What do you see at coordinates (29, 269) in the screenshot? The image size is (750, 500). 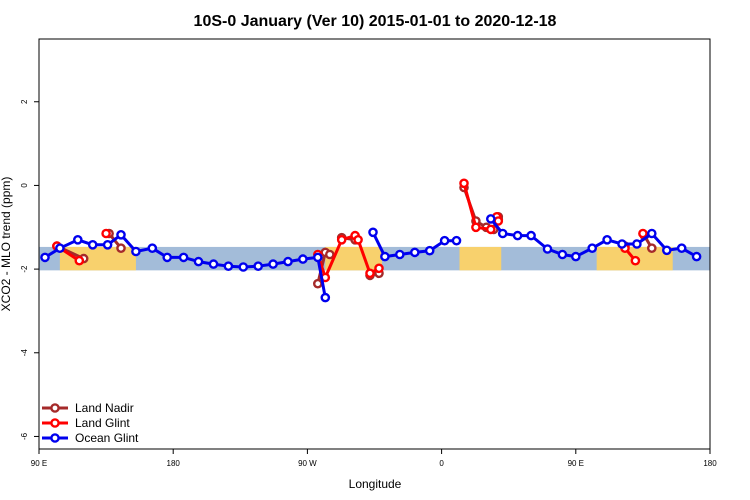 I see `y-axis: -6 -4 -2 0 2` at bounding box center [29, 269].